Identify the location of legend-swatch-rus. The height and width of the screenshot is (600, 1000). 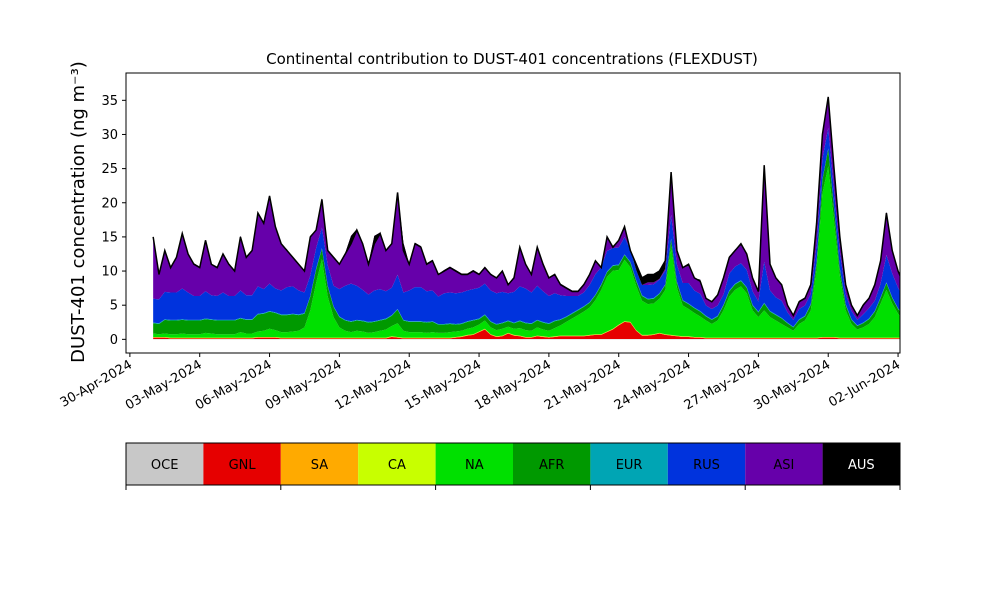
(706, 464).